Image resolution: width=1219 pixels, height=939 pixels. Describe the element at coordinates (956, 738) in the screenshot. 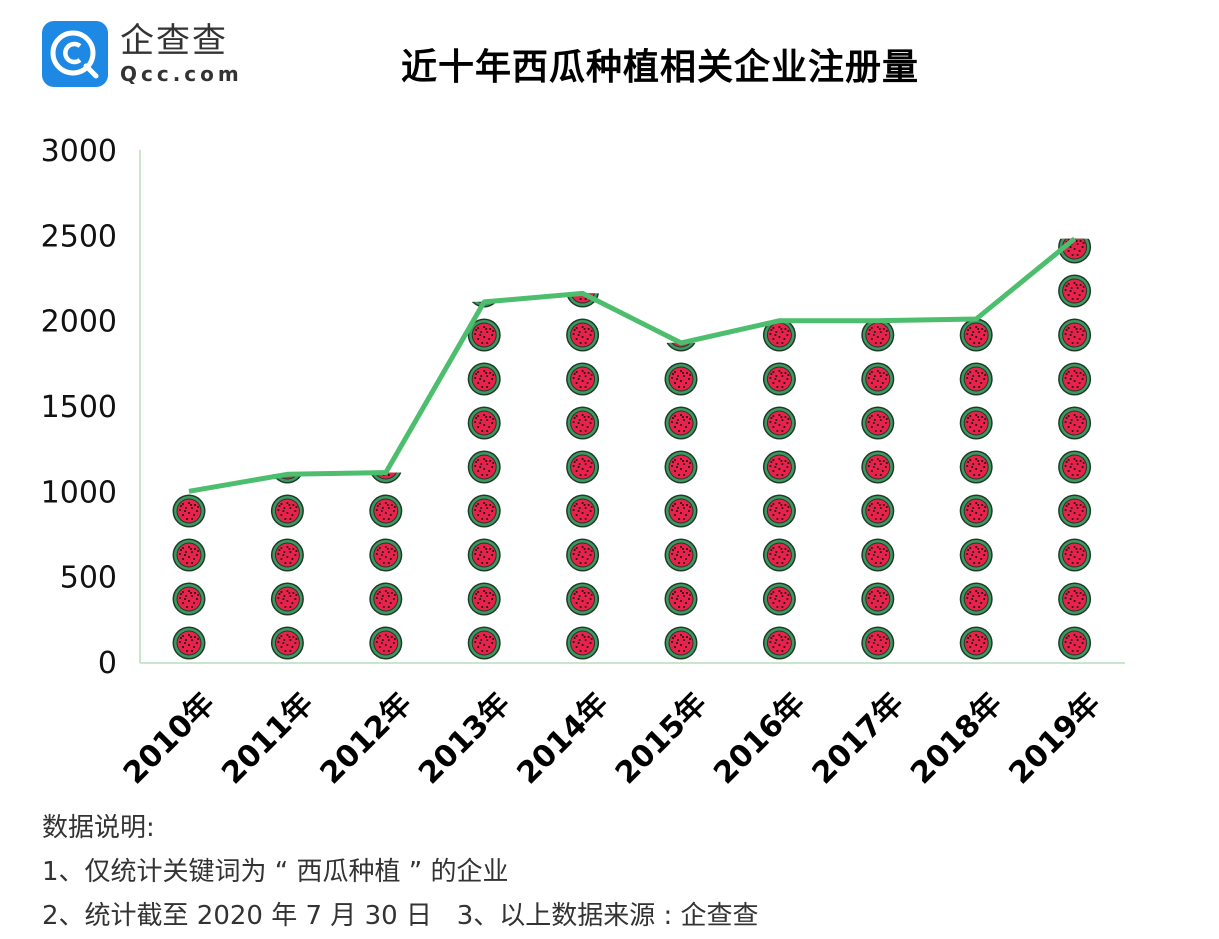

I see `x-tick-label: 2018年` at that location.